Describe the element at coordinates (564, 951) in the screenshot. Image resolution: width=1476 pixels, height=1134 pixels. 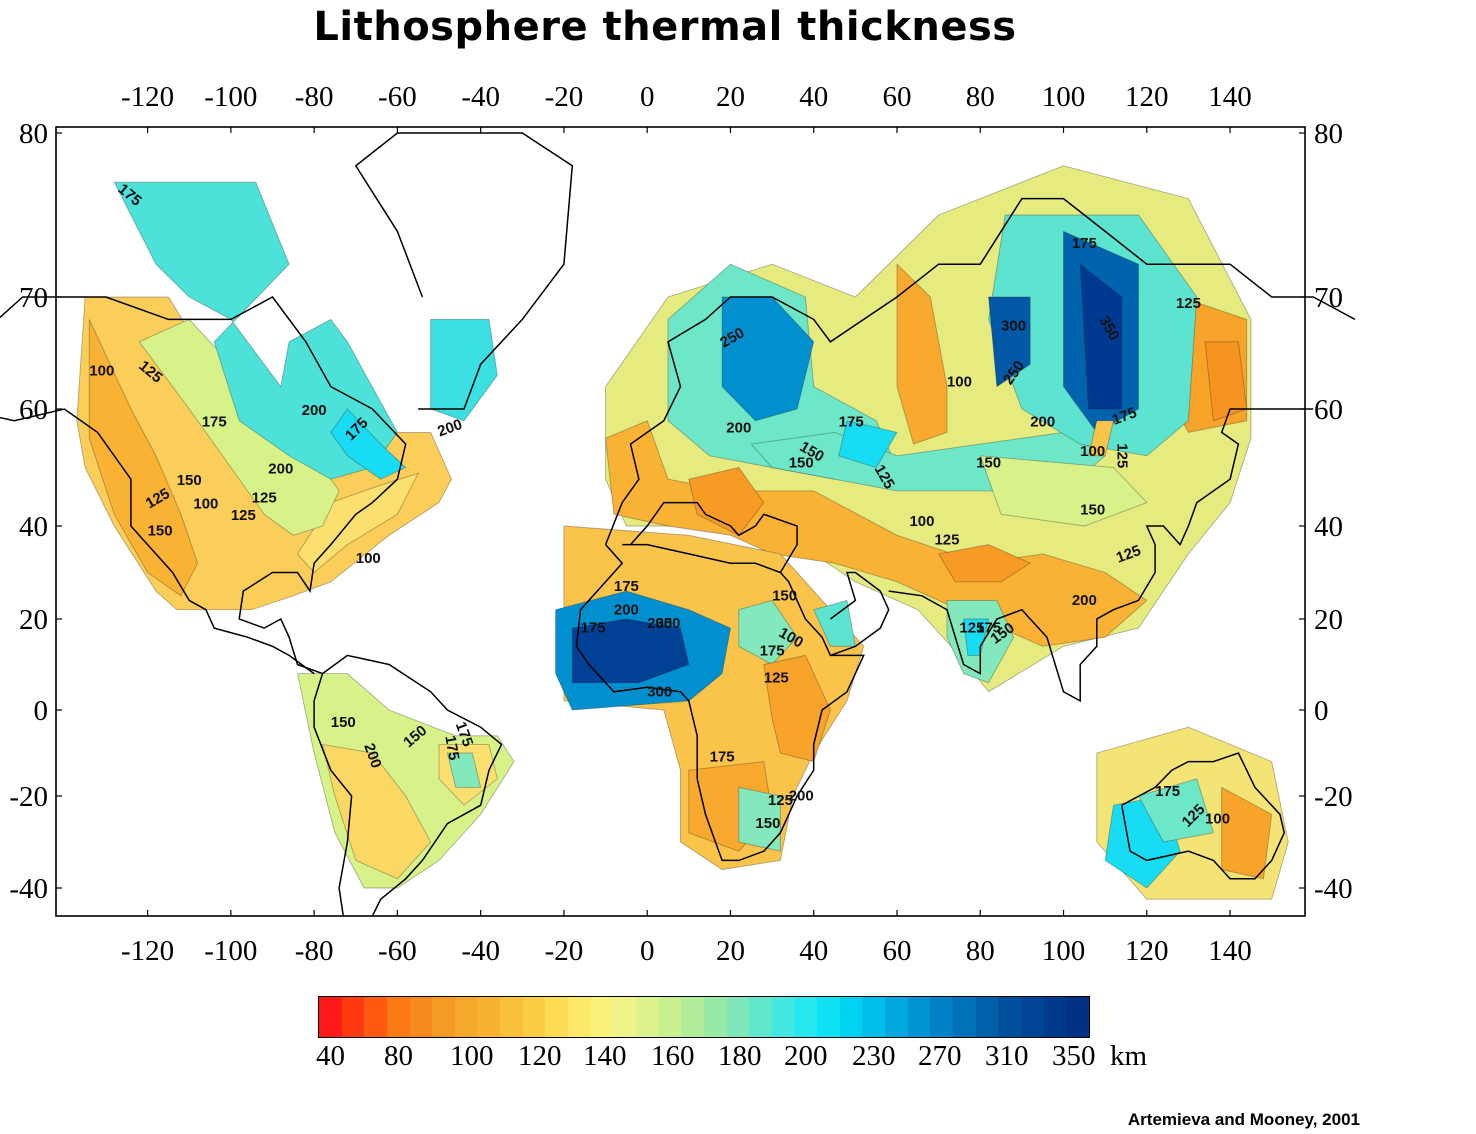
I see `x-tick-label-bottom: -20` at that location.